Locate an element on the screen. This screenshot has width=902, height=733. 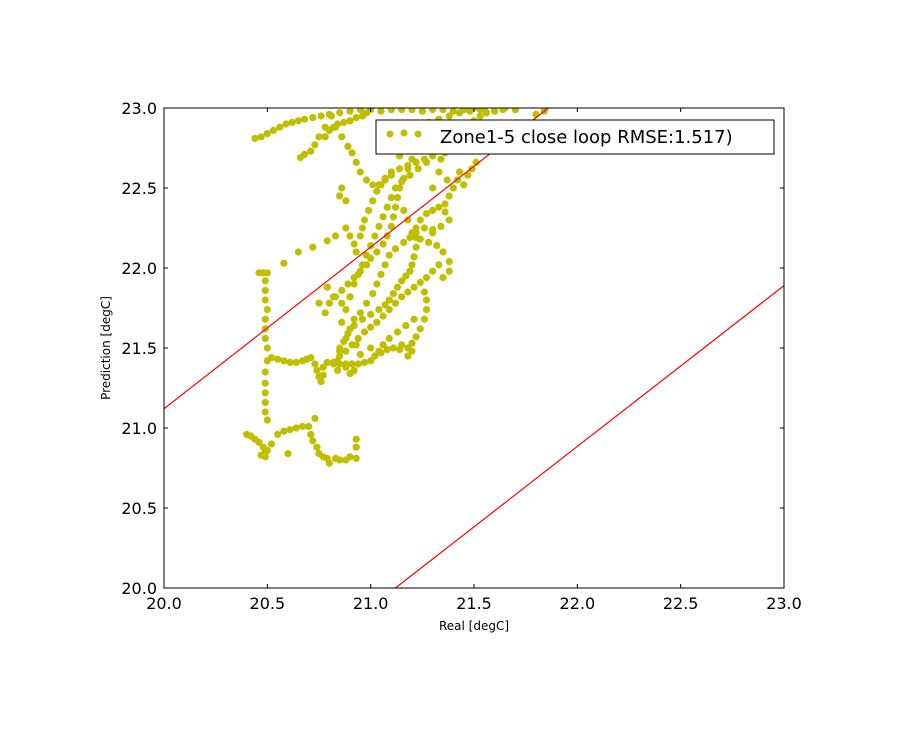
x-tick-label: 21.0 is located at coordinates (371, 603).